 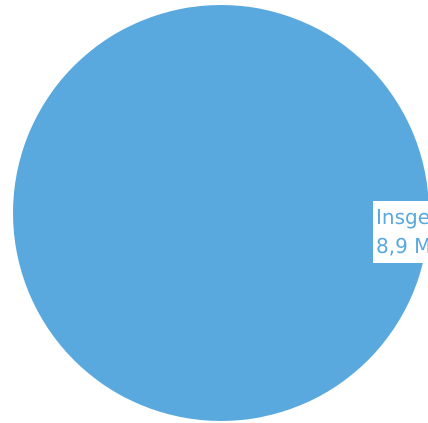 What do you see at coordinates (402, 217) in the screenshot?
I see `pie-slice-label-title: Insge` at bounding box center [402, 217].